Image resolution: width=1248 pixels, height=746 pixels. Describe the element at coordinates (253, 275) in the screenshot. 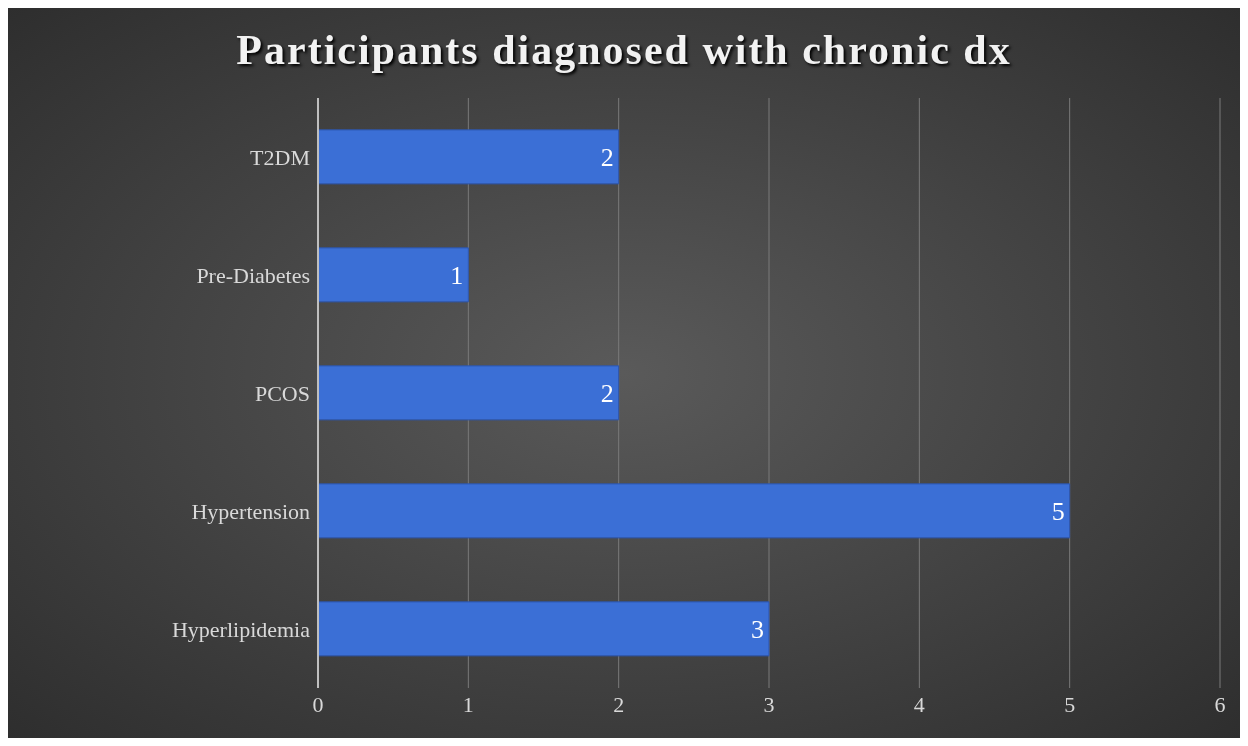

I see `y-tick-label: Pre-Diabetes` at that location.